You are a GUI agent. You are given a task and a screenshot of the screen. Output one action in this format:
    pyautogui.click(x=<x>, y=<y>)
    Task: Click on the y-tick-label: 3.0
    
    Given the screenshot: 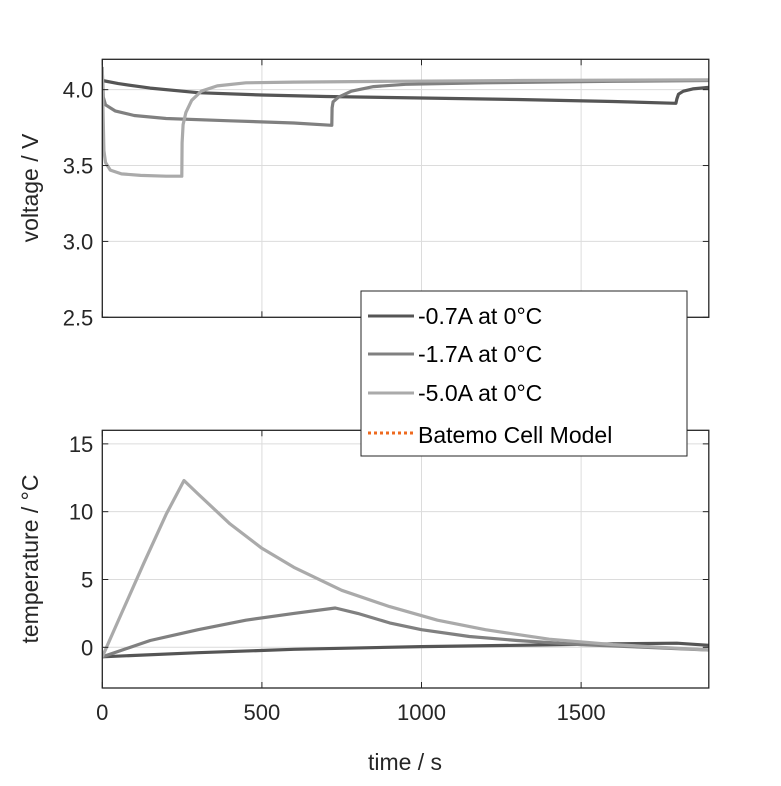 What is the action you would take?
    pyautogui.click(x=78, y=241)
    